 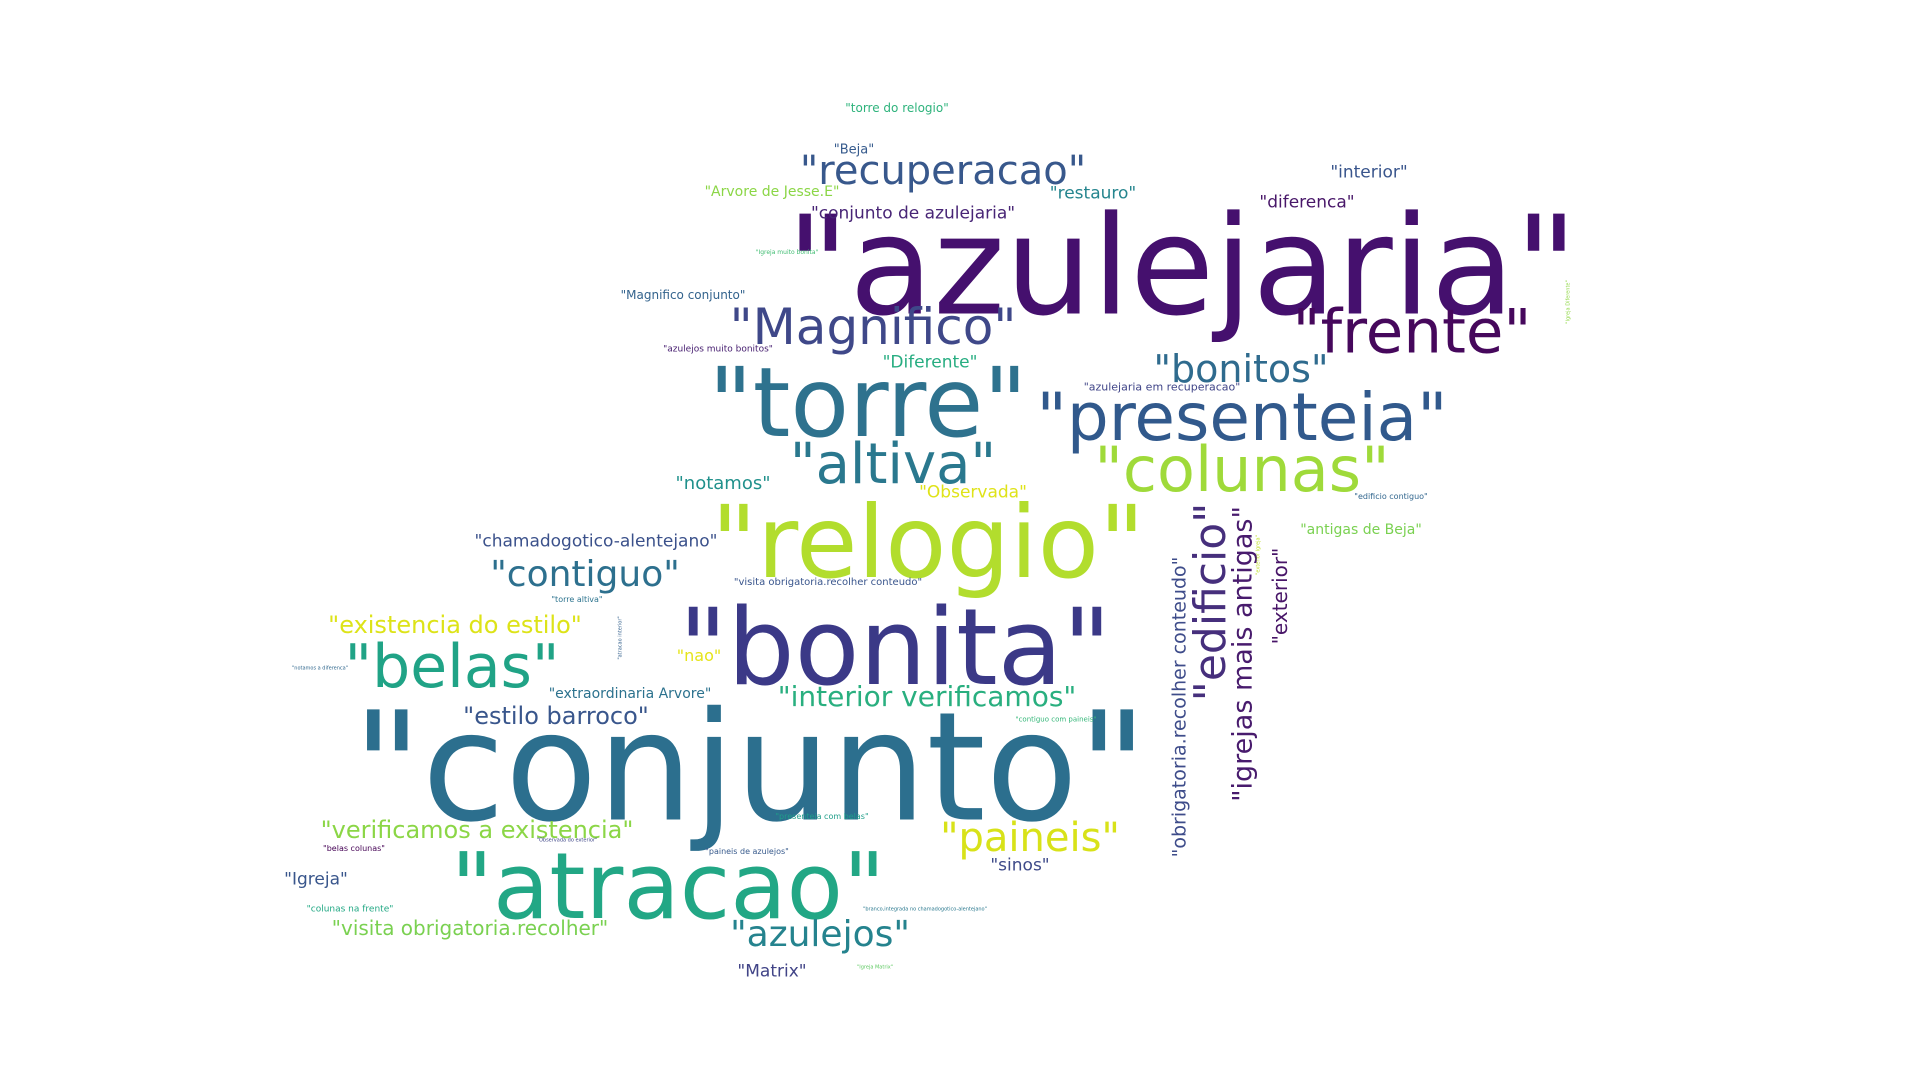 What do you see at coordinates (772, 971) in the screenshot?
I see `word-matrix: "Matrix"` at bounding box center [772, 971].